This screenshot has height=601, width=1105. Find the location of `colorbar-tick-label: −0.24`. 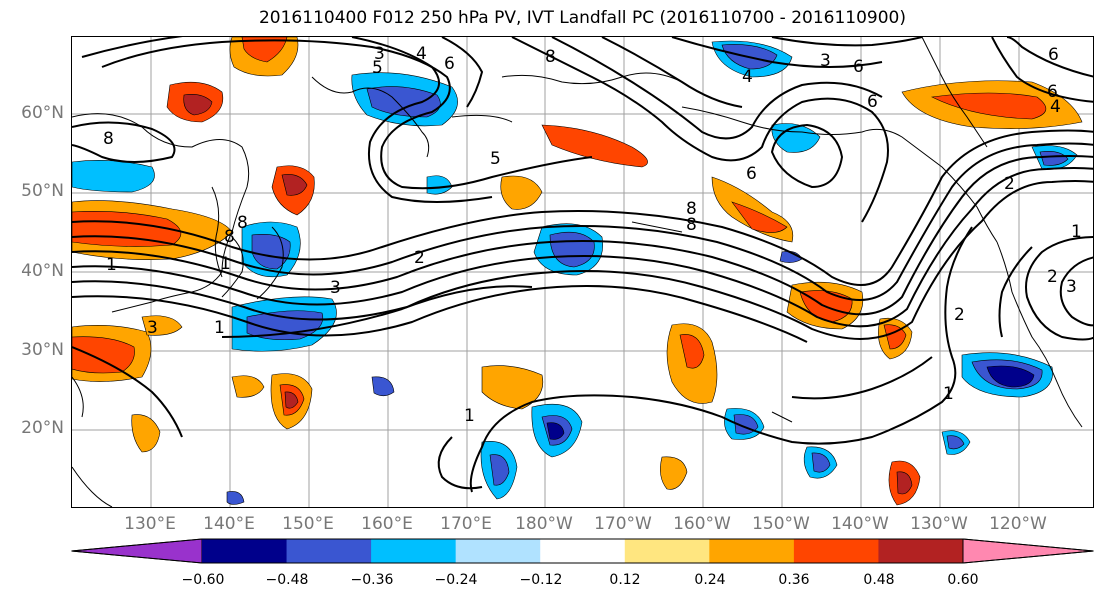

colorbar-tick-label: −0.24 is located at coordinates (456, 580).